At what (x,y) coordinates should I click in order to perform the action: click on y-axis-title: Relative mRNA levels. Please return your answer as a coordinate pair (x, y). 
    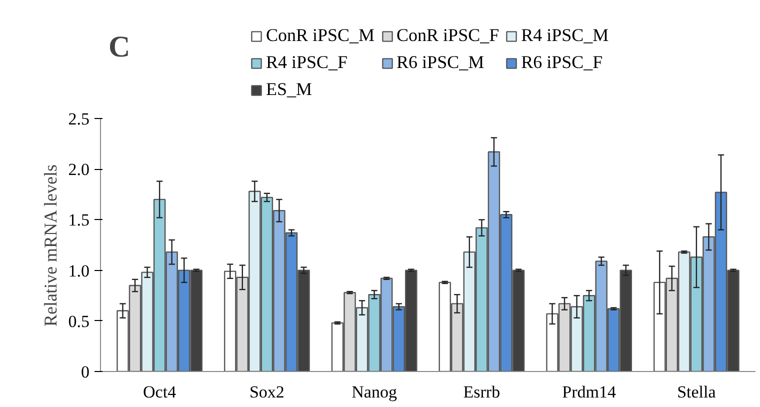
    Looking at the image, I should click on (50, 245).